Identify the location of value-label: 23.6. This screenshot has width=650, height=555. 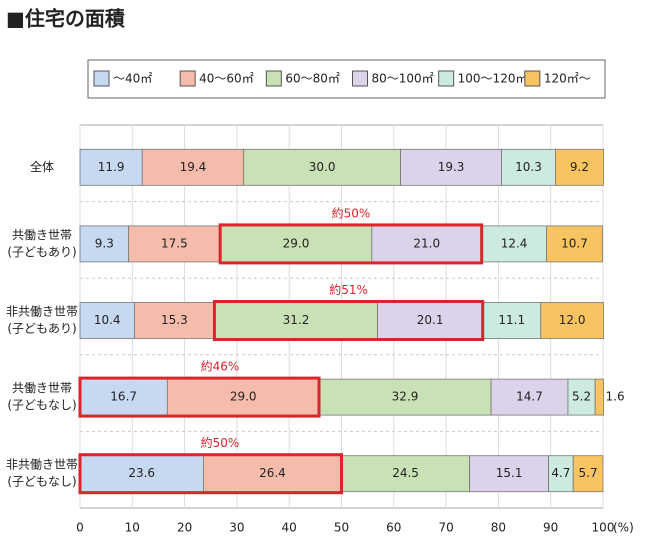
(141, 473).